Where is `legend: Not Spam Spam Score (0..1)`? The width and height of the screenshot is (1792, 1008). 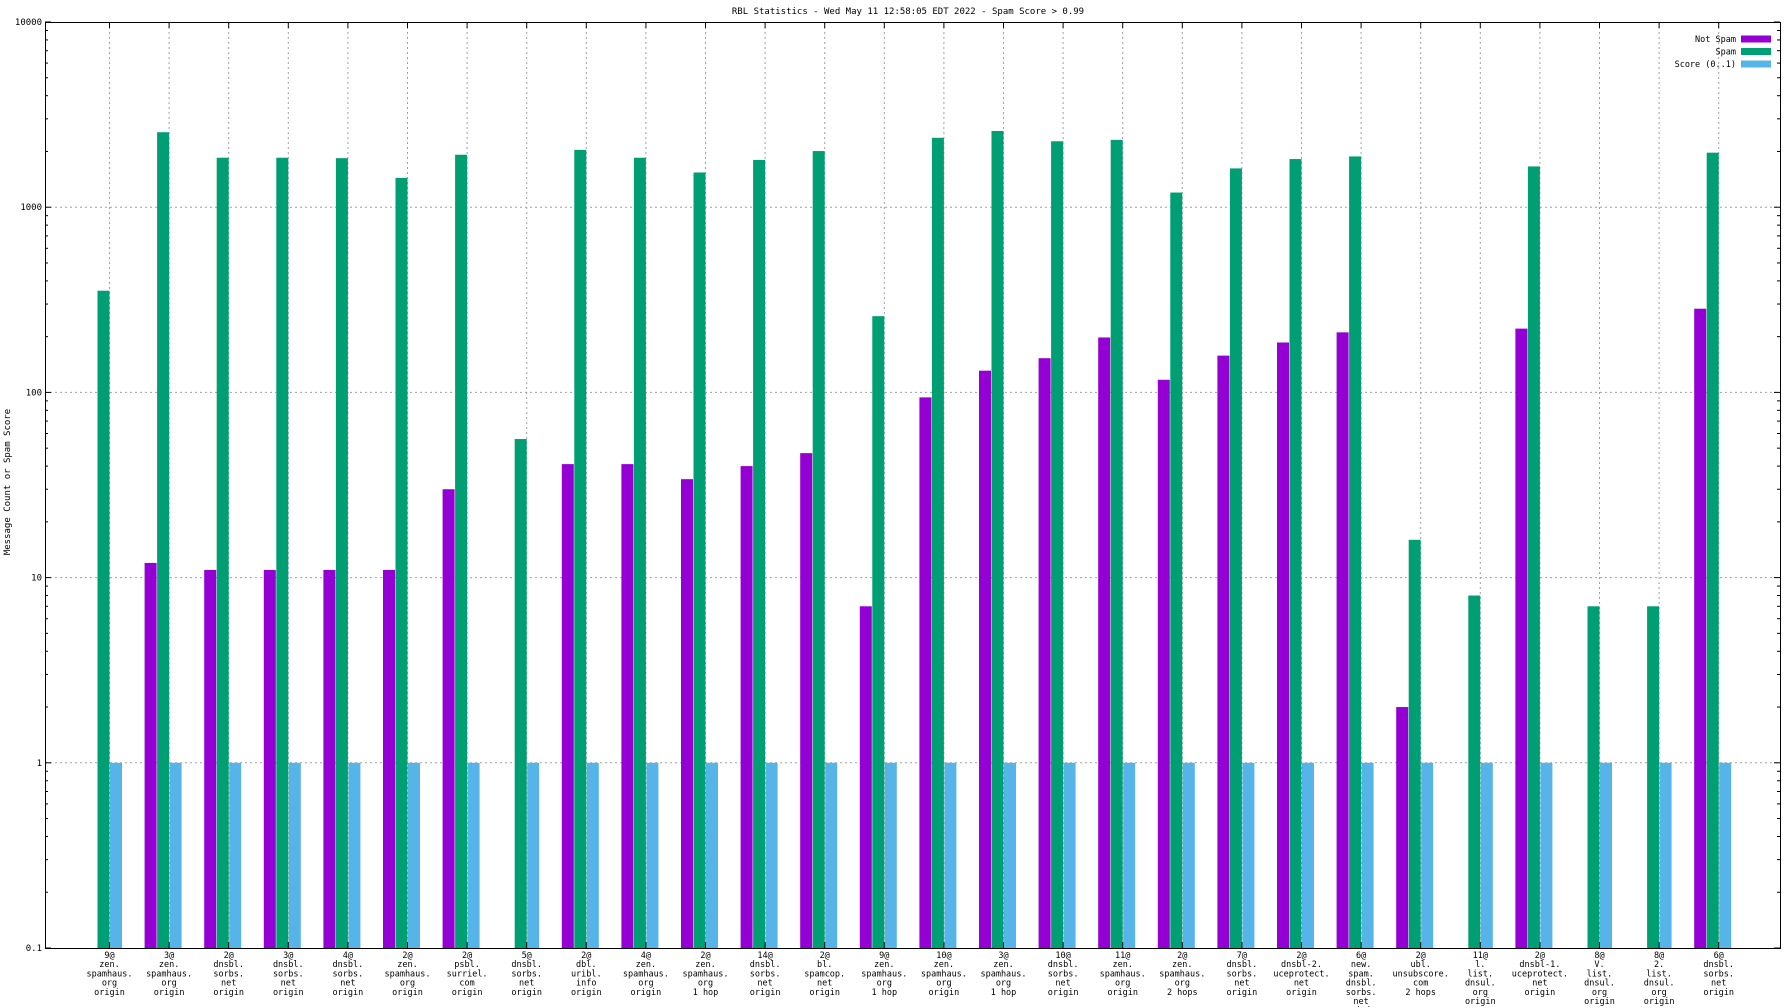
legend: Not Spam Spam Score (0..1) is located at coordinates (1723, 52).